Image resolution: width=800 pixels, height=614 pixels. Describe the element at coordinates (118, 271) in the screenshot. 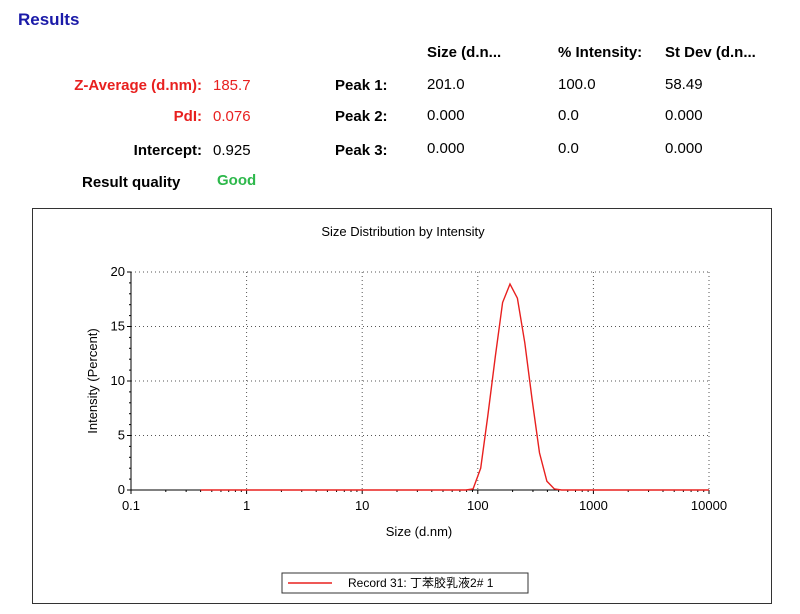

I see `y-tick-label: 20` at that location.